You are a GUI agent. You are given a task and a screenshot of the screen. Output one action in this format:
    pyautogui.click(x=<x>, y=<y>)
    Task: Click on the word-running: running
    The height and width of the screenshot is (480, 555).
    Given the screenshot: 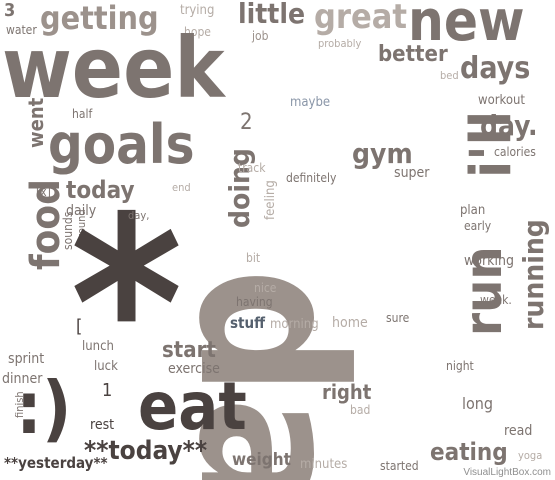 What is the action you would take?
    pyautogui.click(x=533, y=274)
    